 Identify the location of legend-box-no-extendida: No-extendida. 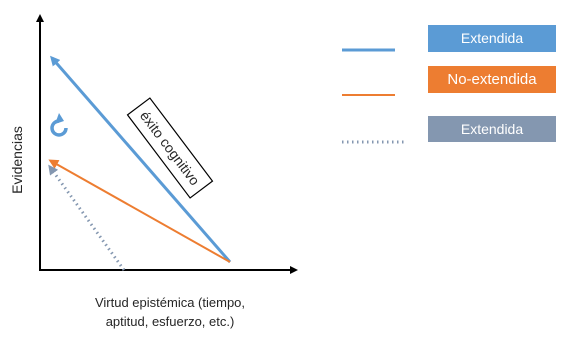
(492, 79).